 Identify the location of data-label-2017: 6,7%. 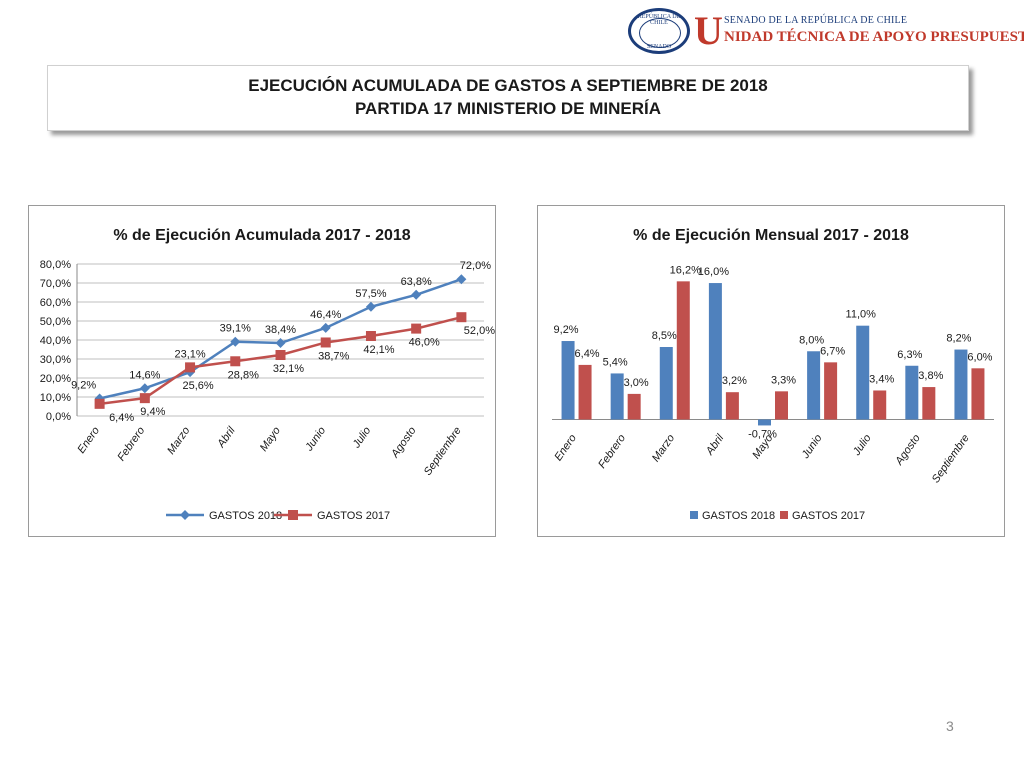
(832, 351).